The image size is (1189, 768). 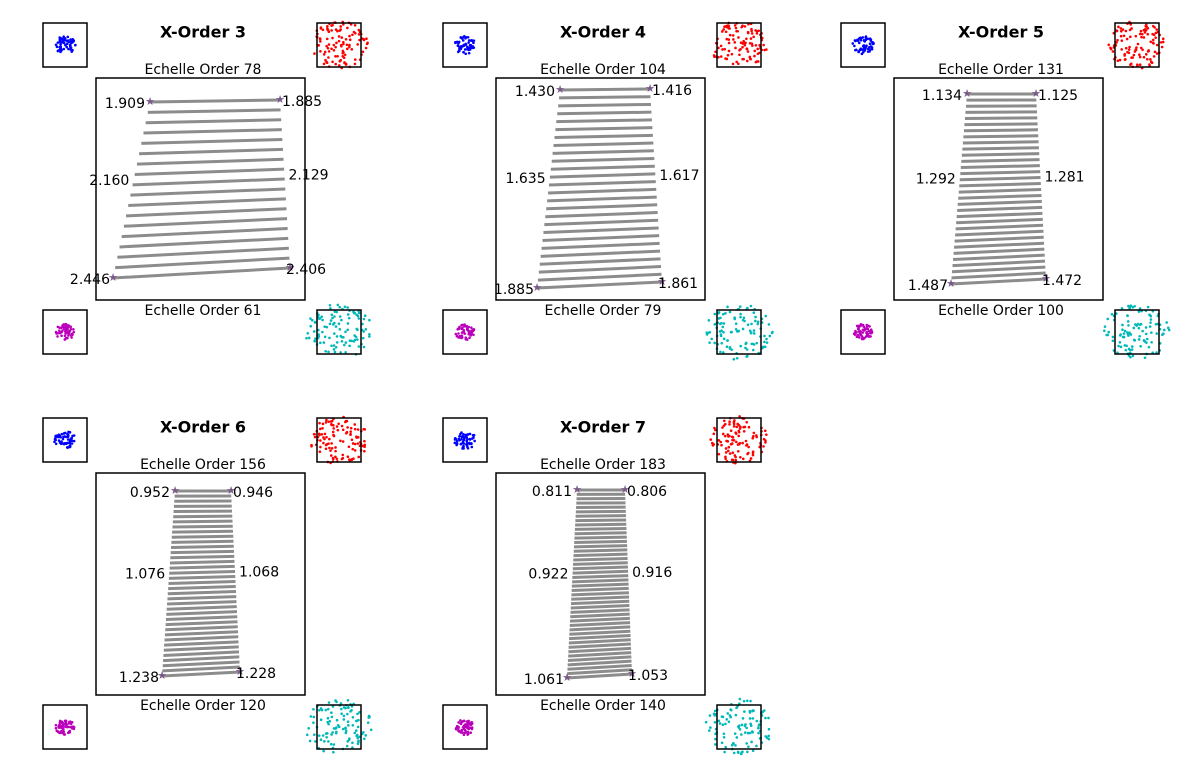 What do you see at coordinates (306, 270) in the screenshot?
I see `wavelength-label: 2.406` at bounding box center [306, 270].